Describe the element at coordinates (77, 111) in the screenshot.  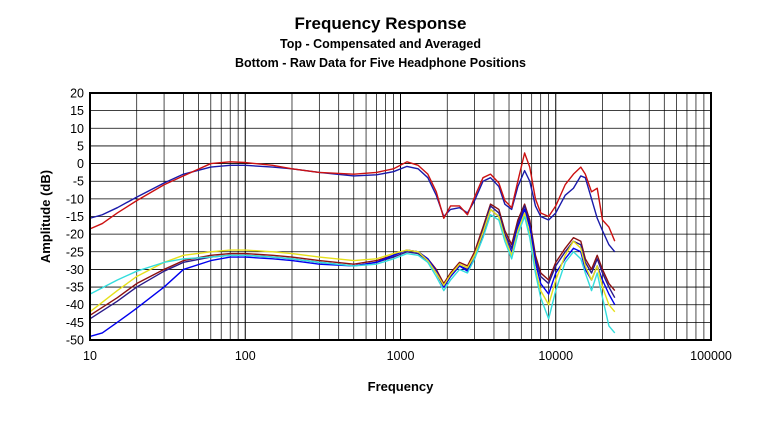
I see `y-tick-label: 15` at that location.